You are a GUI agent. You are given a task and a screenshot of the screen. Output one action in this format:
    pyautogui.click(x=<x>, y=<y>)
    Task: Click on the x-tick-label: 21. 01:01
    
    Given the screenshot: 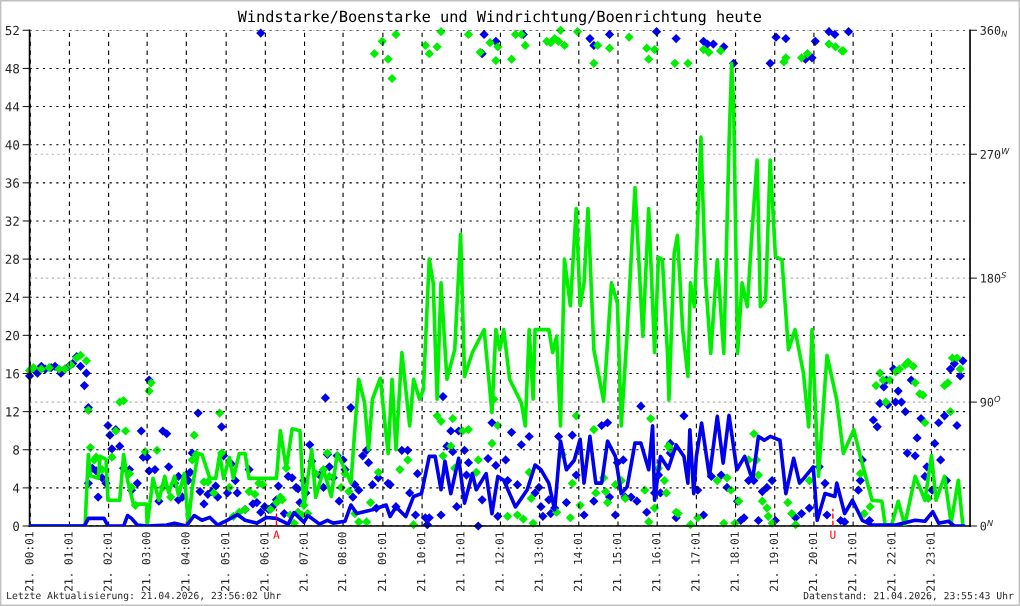 What is the action you would take?
    pyautogui.click(x=68, y=561)
    